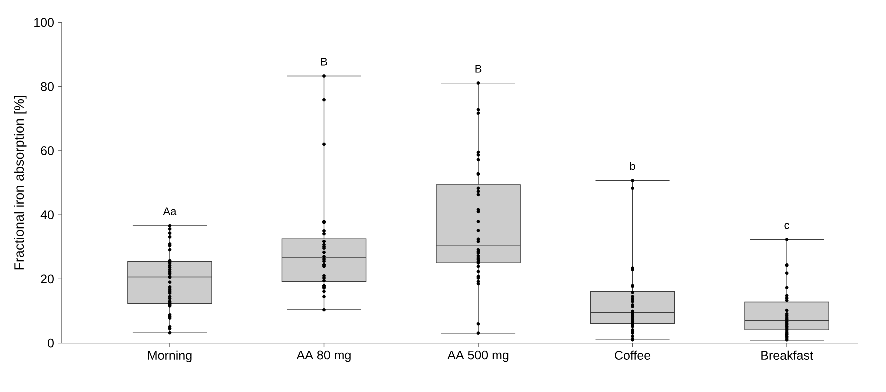 This screenshot has height=392, width=886. I want to click on y-tick-label: 60, so click(47, 151).